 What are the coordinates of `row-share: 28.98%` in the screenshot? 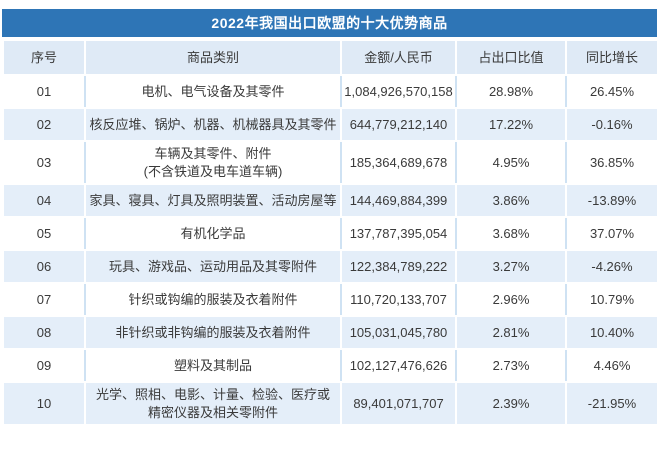 It's located at (511, 91).